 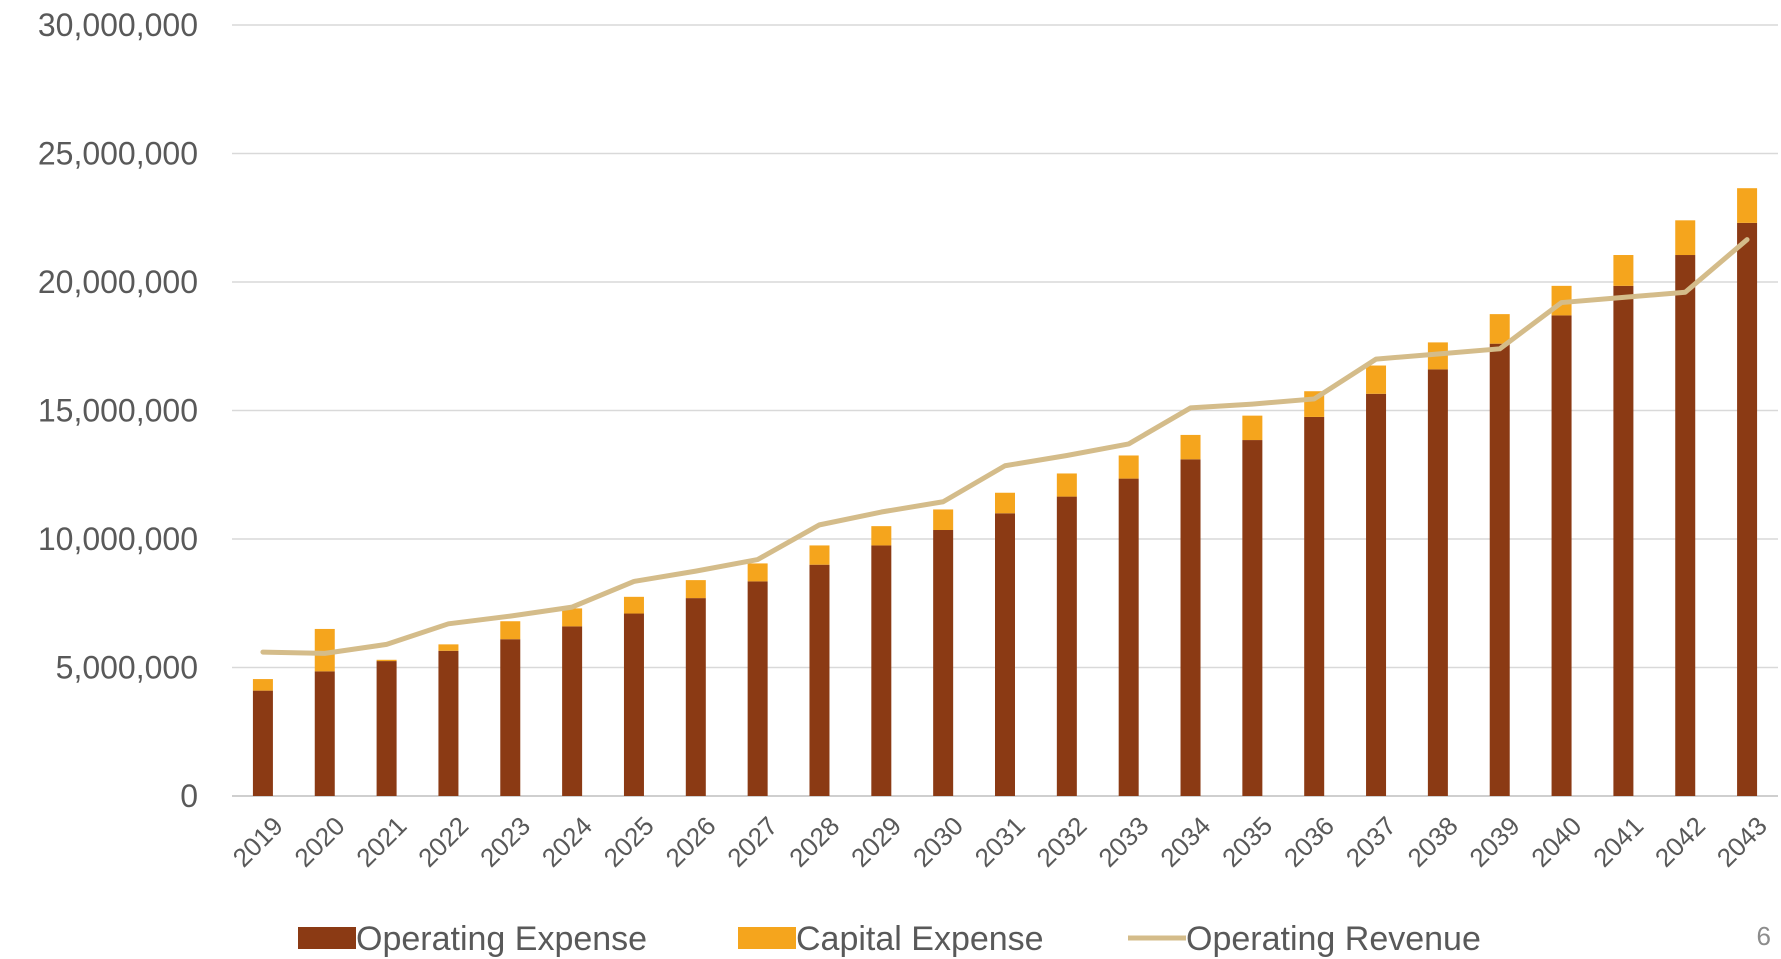 What do you see at coordinates (1247, 842) in the screenshot?
I see `x-tick-label: 2035` at bounding box center [1247, 842].